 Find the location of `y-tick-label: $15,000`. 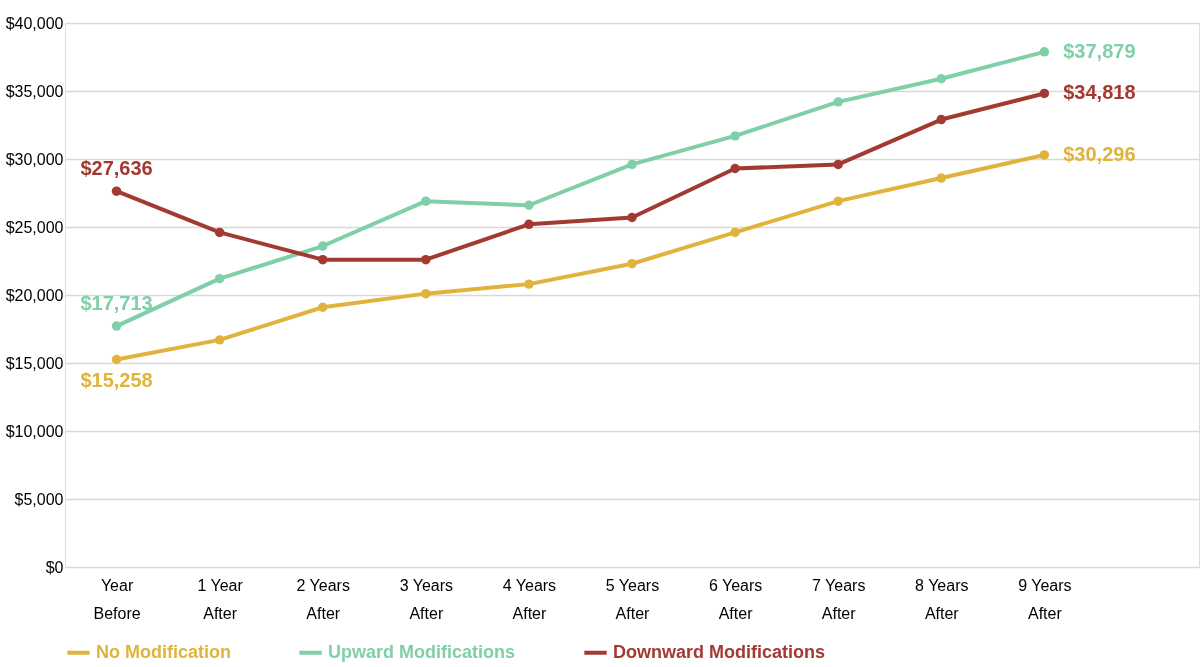

y-tick-label: $15,000 is located at coordinates (34, 363).